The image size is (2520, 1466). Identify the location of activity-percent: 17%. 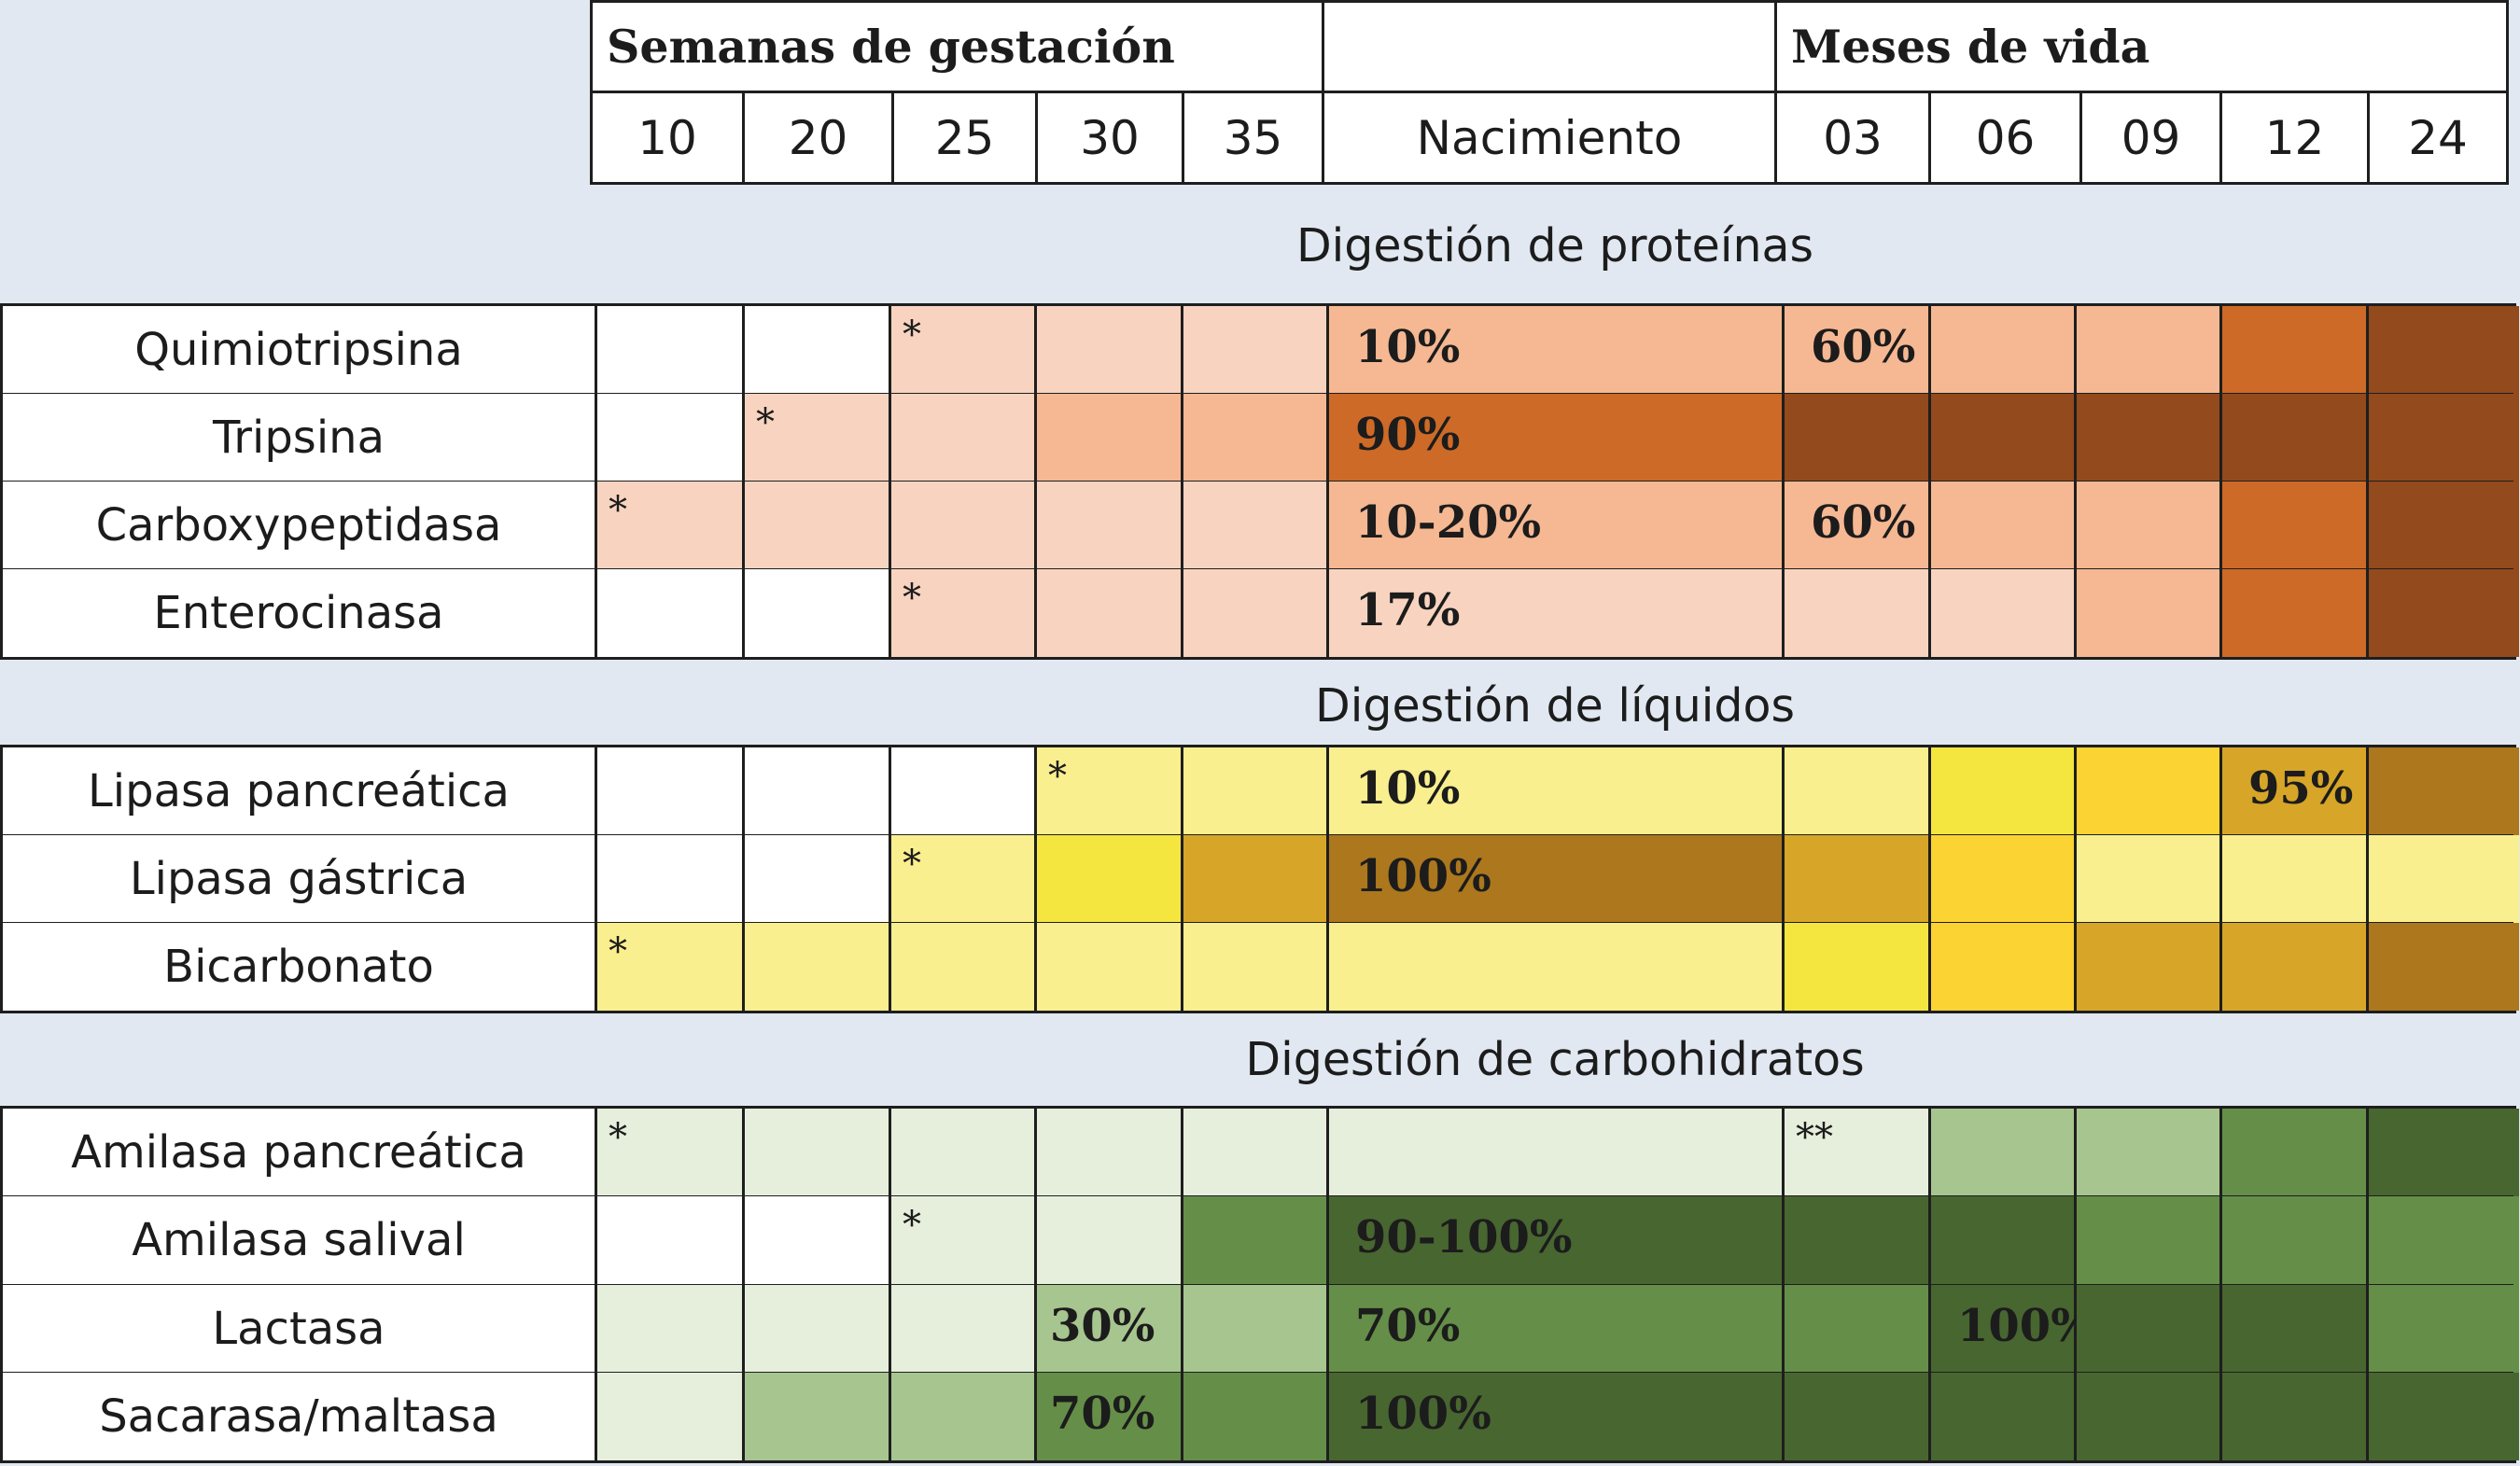
(1408, 610).